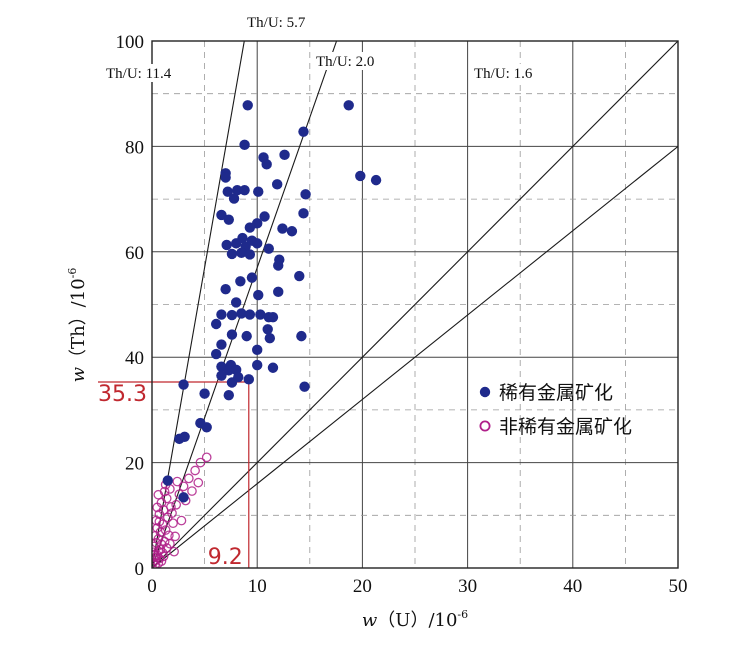 This screenshot has width=750, height=656. I want to click on threshold-y-label: 35.3, so click(122, 394).